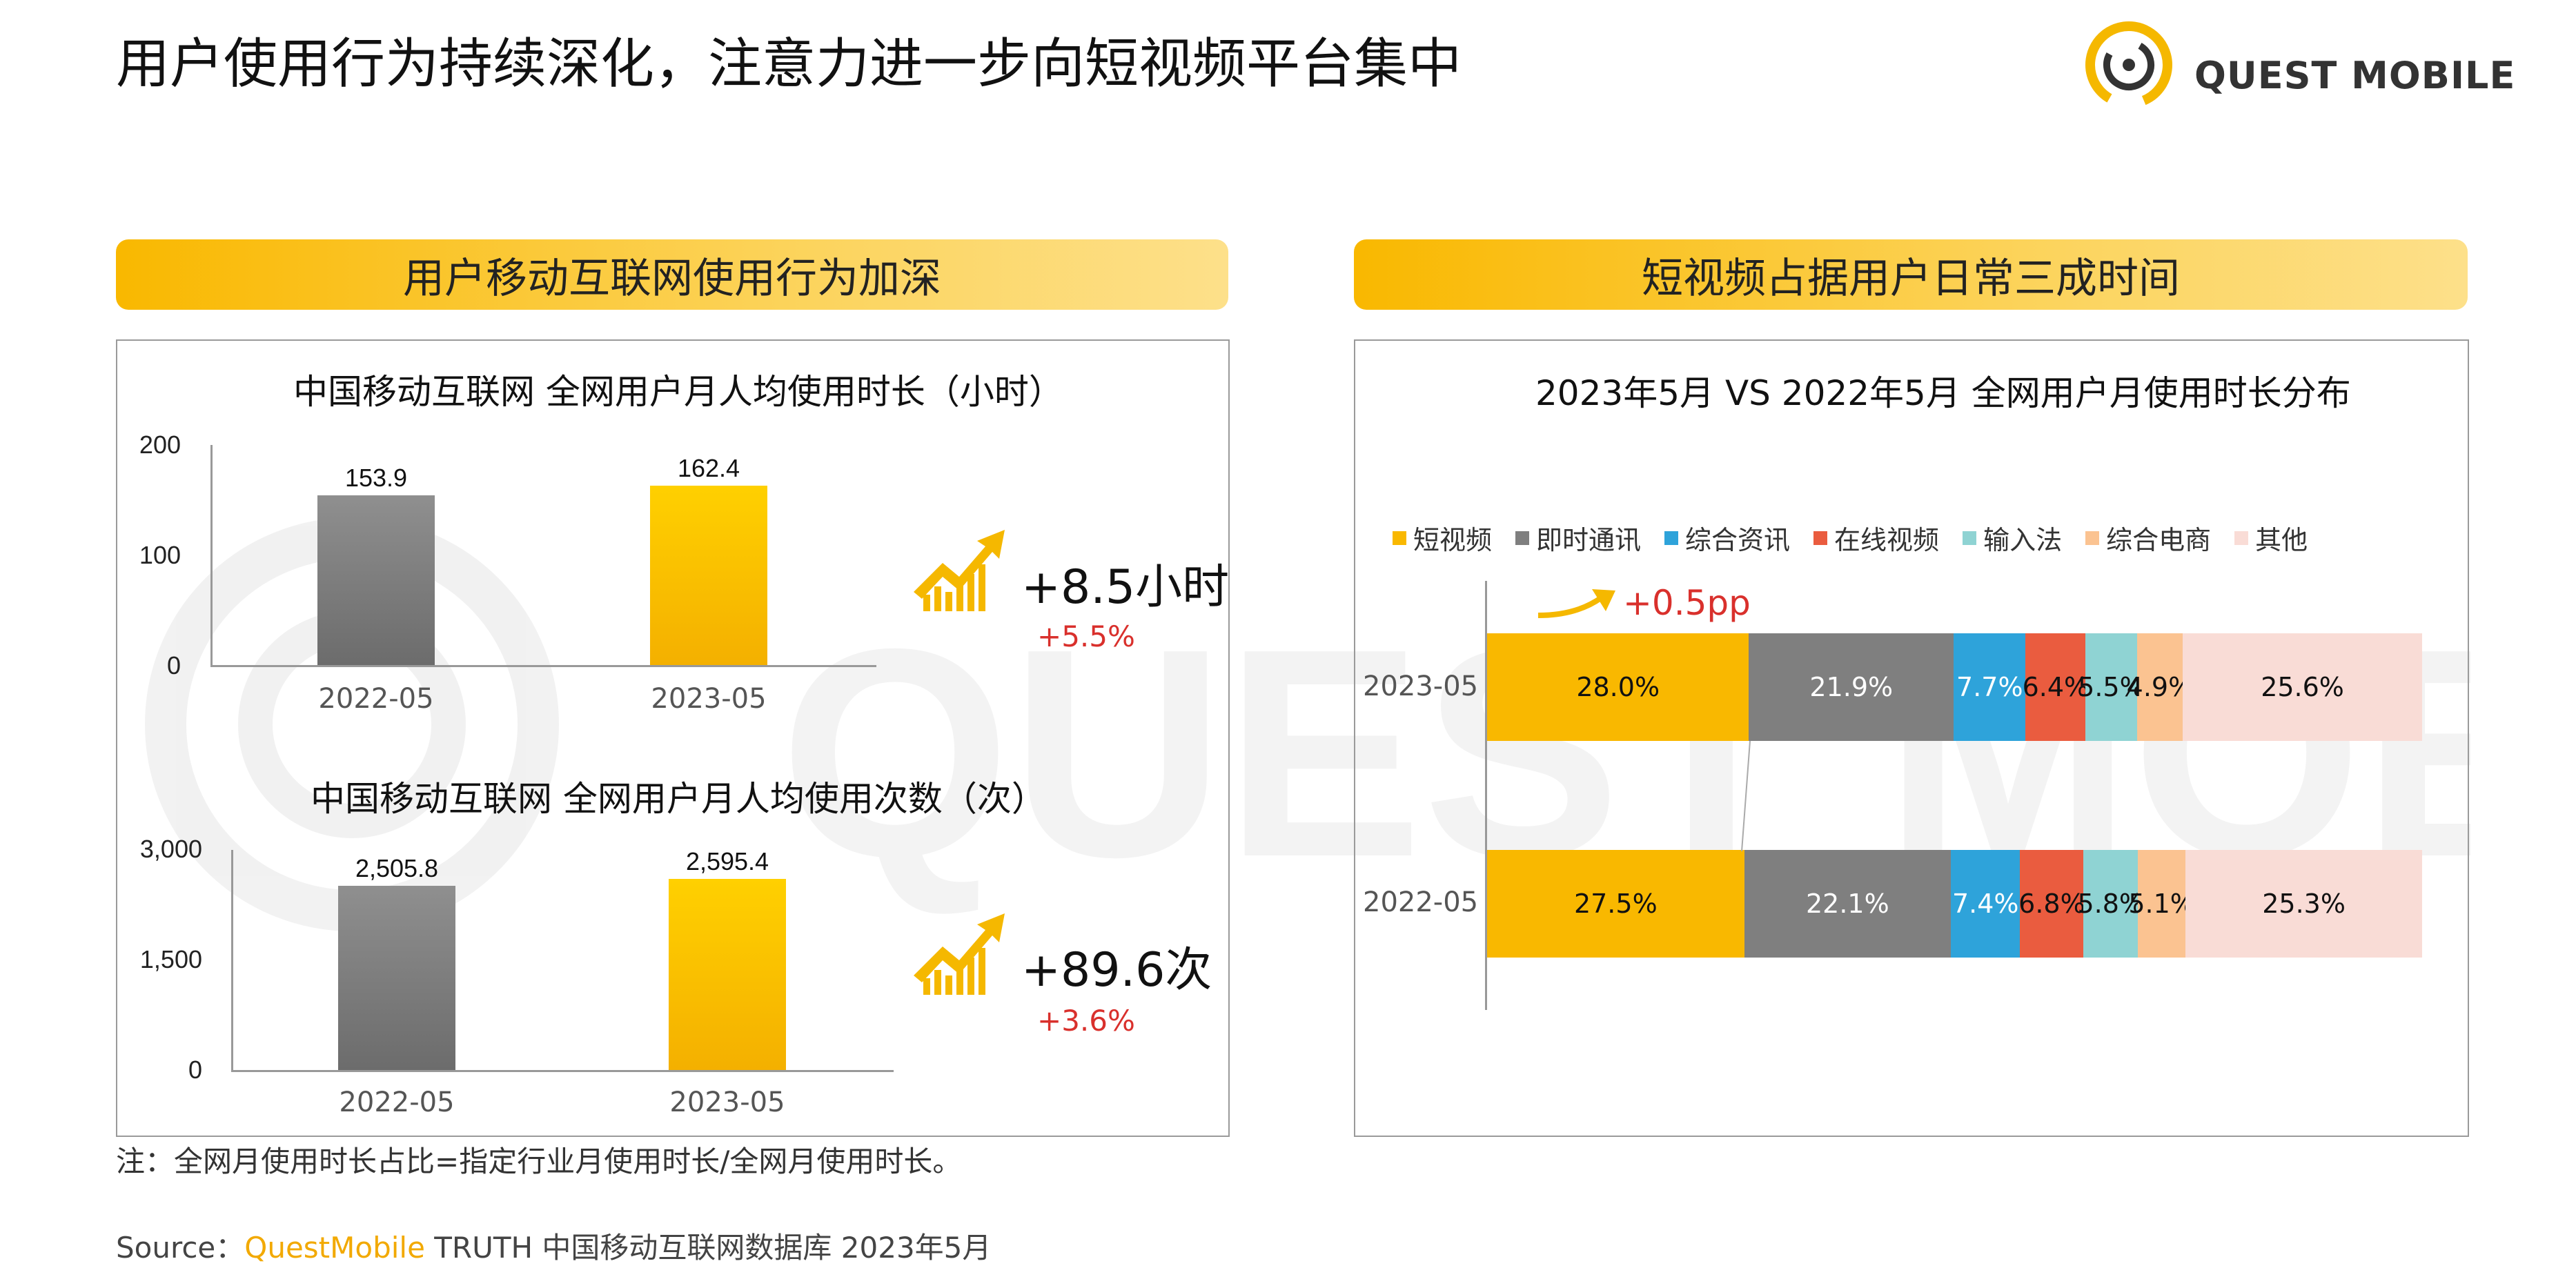 This screenshot has height=1288, width=2576. What do you see at coordinates (180, 1248) in the screenshot?
I see `source-prefix: Source：` at bounding box center [180, 1248].